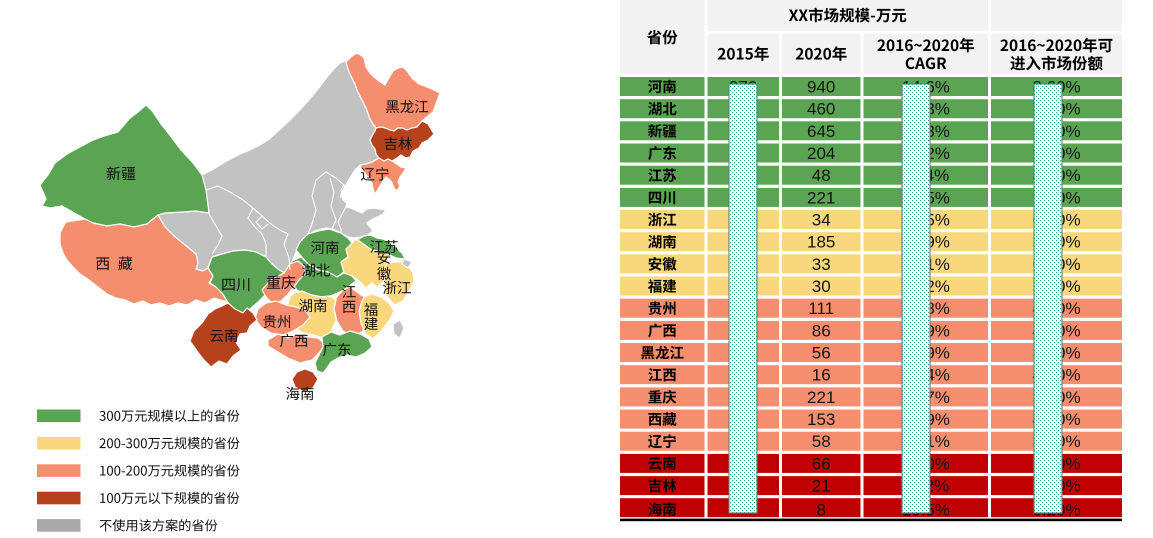  Describe the element at coordinates (821, 308) in the screenshot. I see `svg-text: 111` at that location.